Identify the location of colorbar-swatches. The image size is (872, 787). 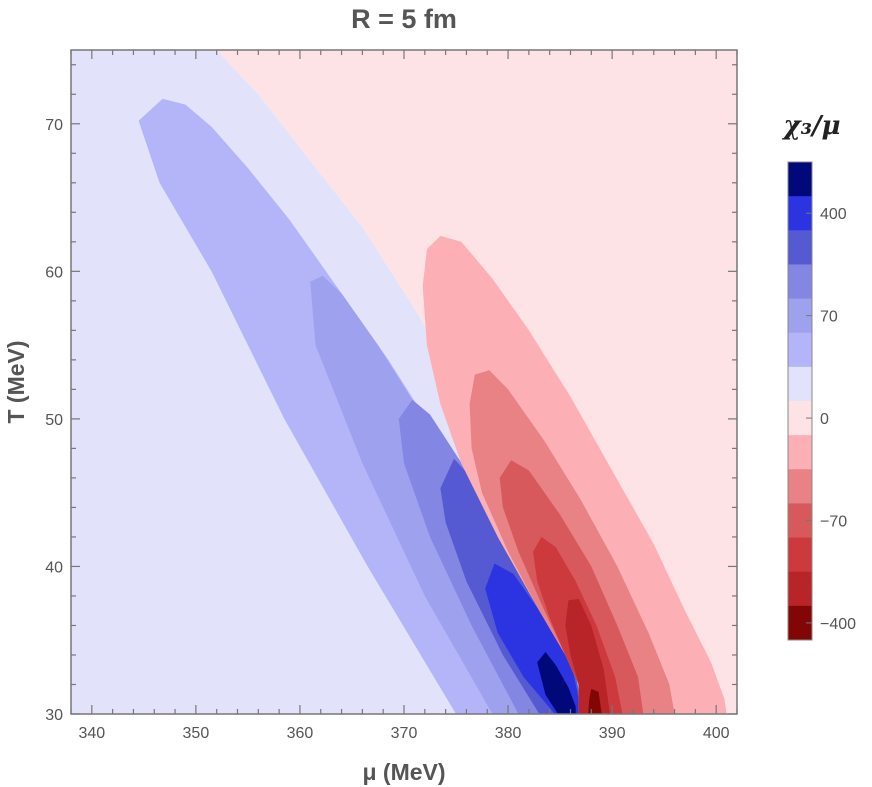
(800, 401).